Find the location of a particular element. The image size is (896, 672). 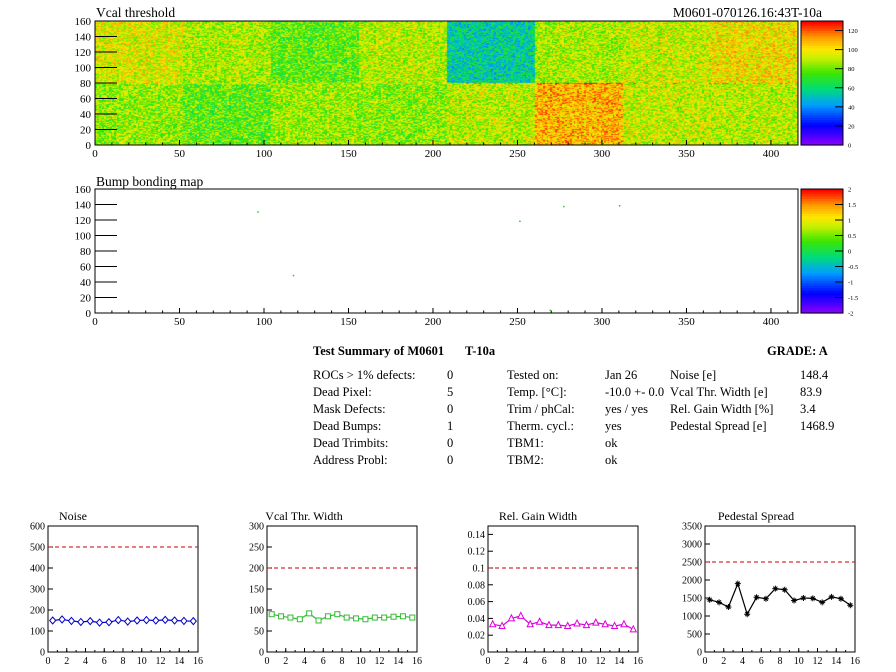

colorbar-tick-label: 2 is located at coordinates (849, 190).